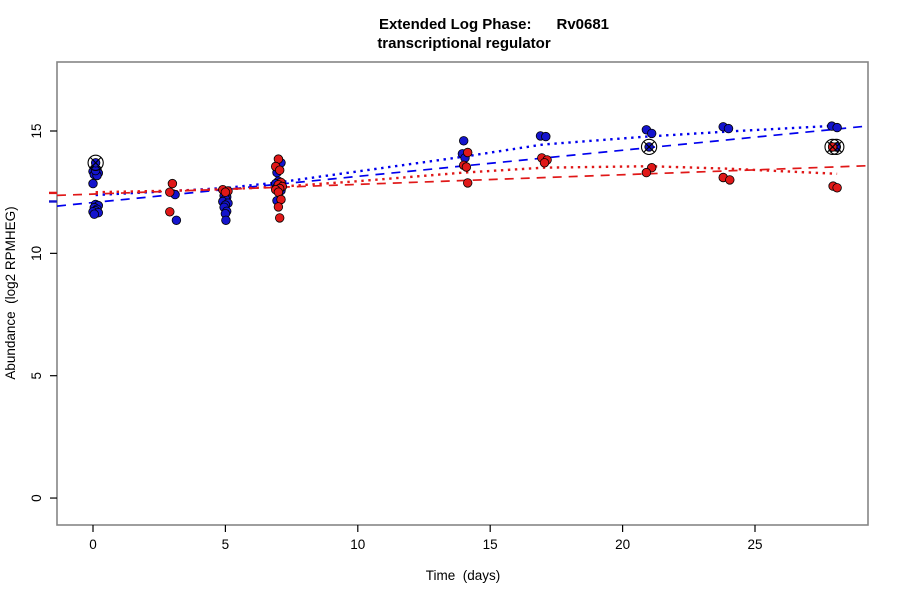 The image size is (900, 600). I want to click on x-tick-label: 0, so click(93, 544).